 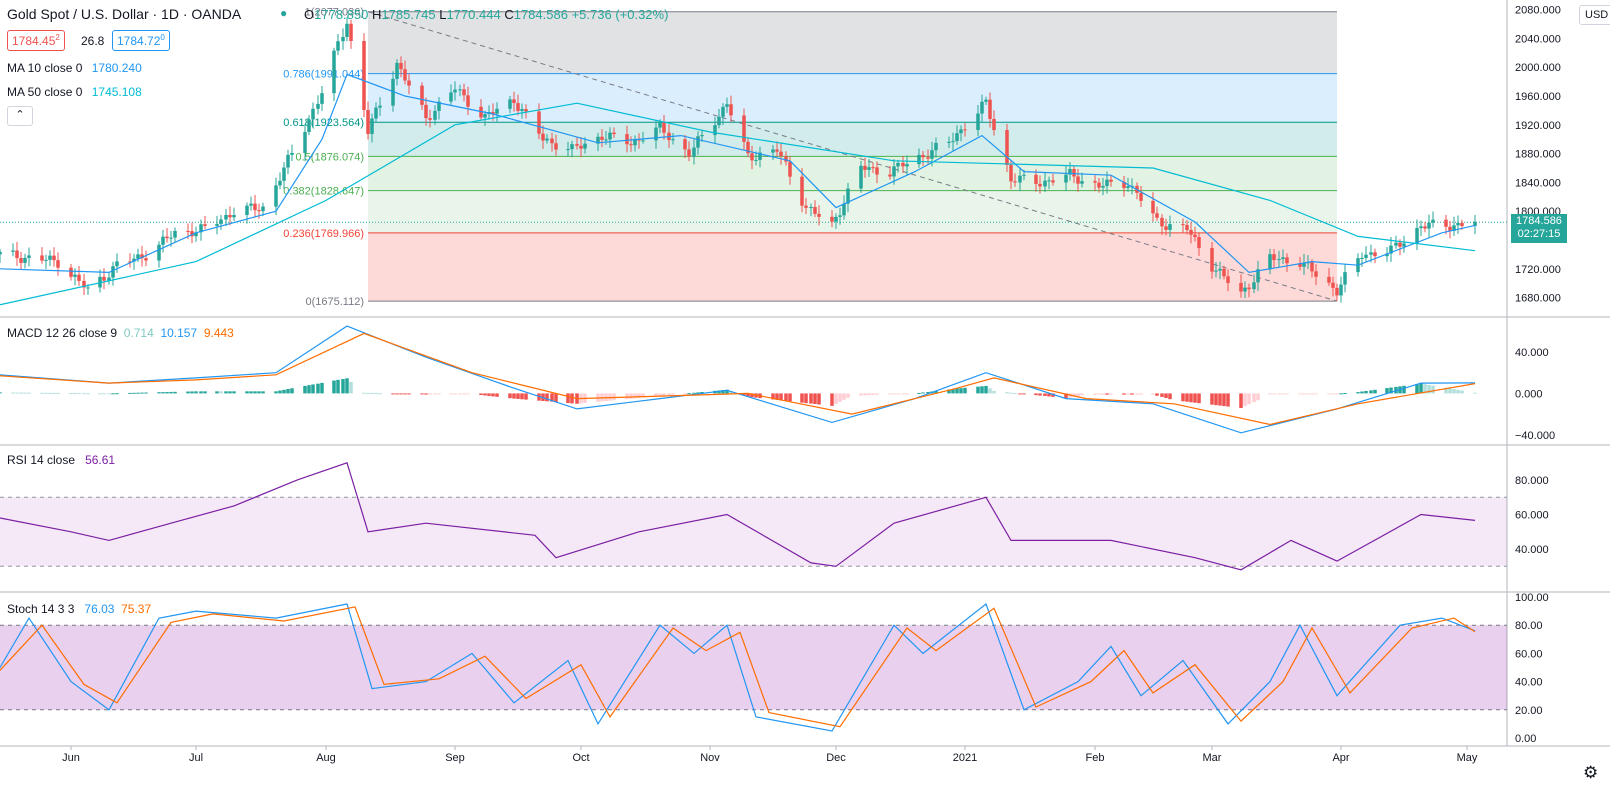 What do you see at coordinates (1591, 772) in the screenshot?
I see `gear-icon: ⚙` at bounding box center [1591, 772].